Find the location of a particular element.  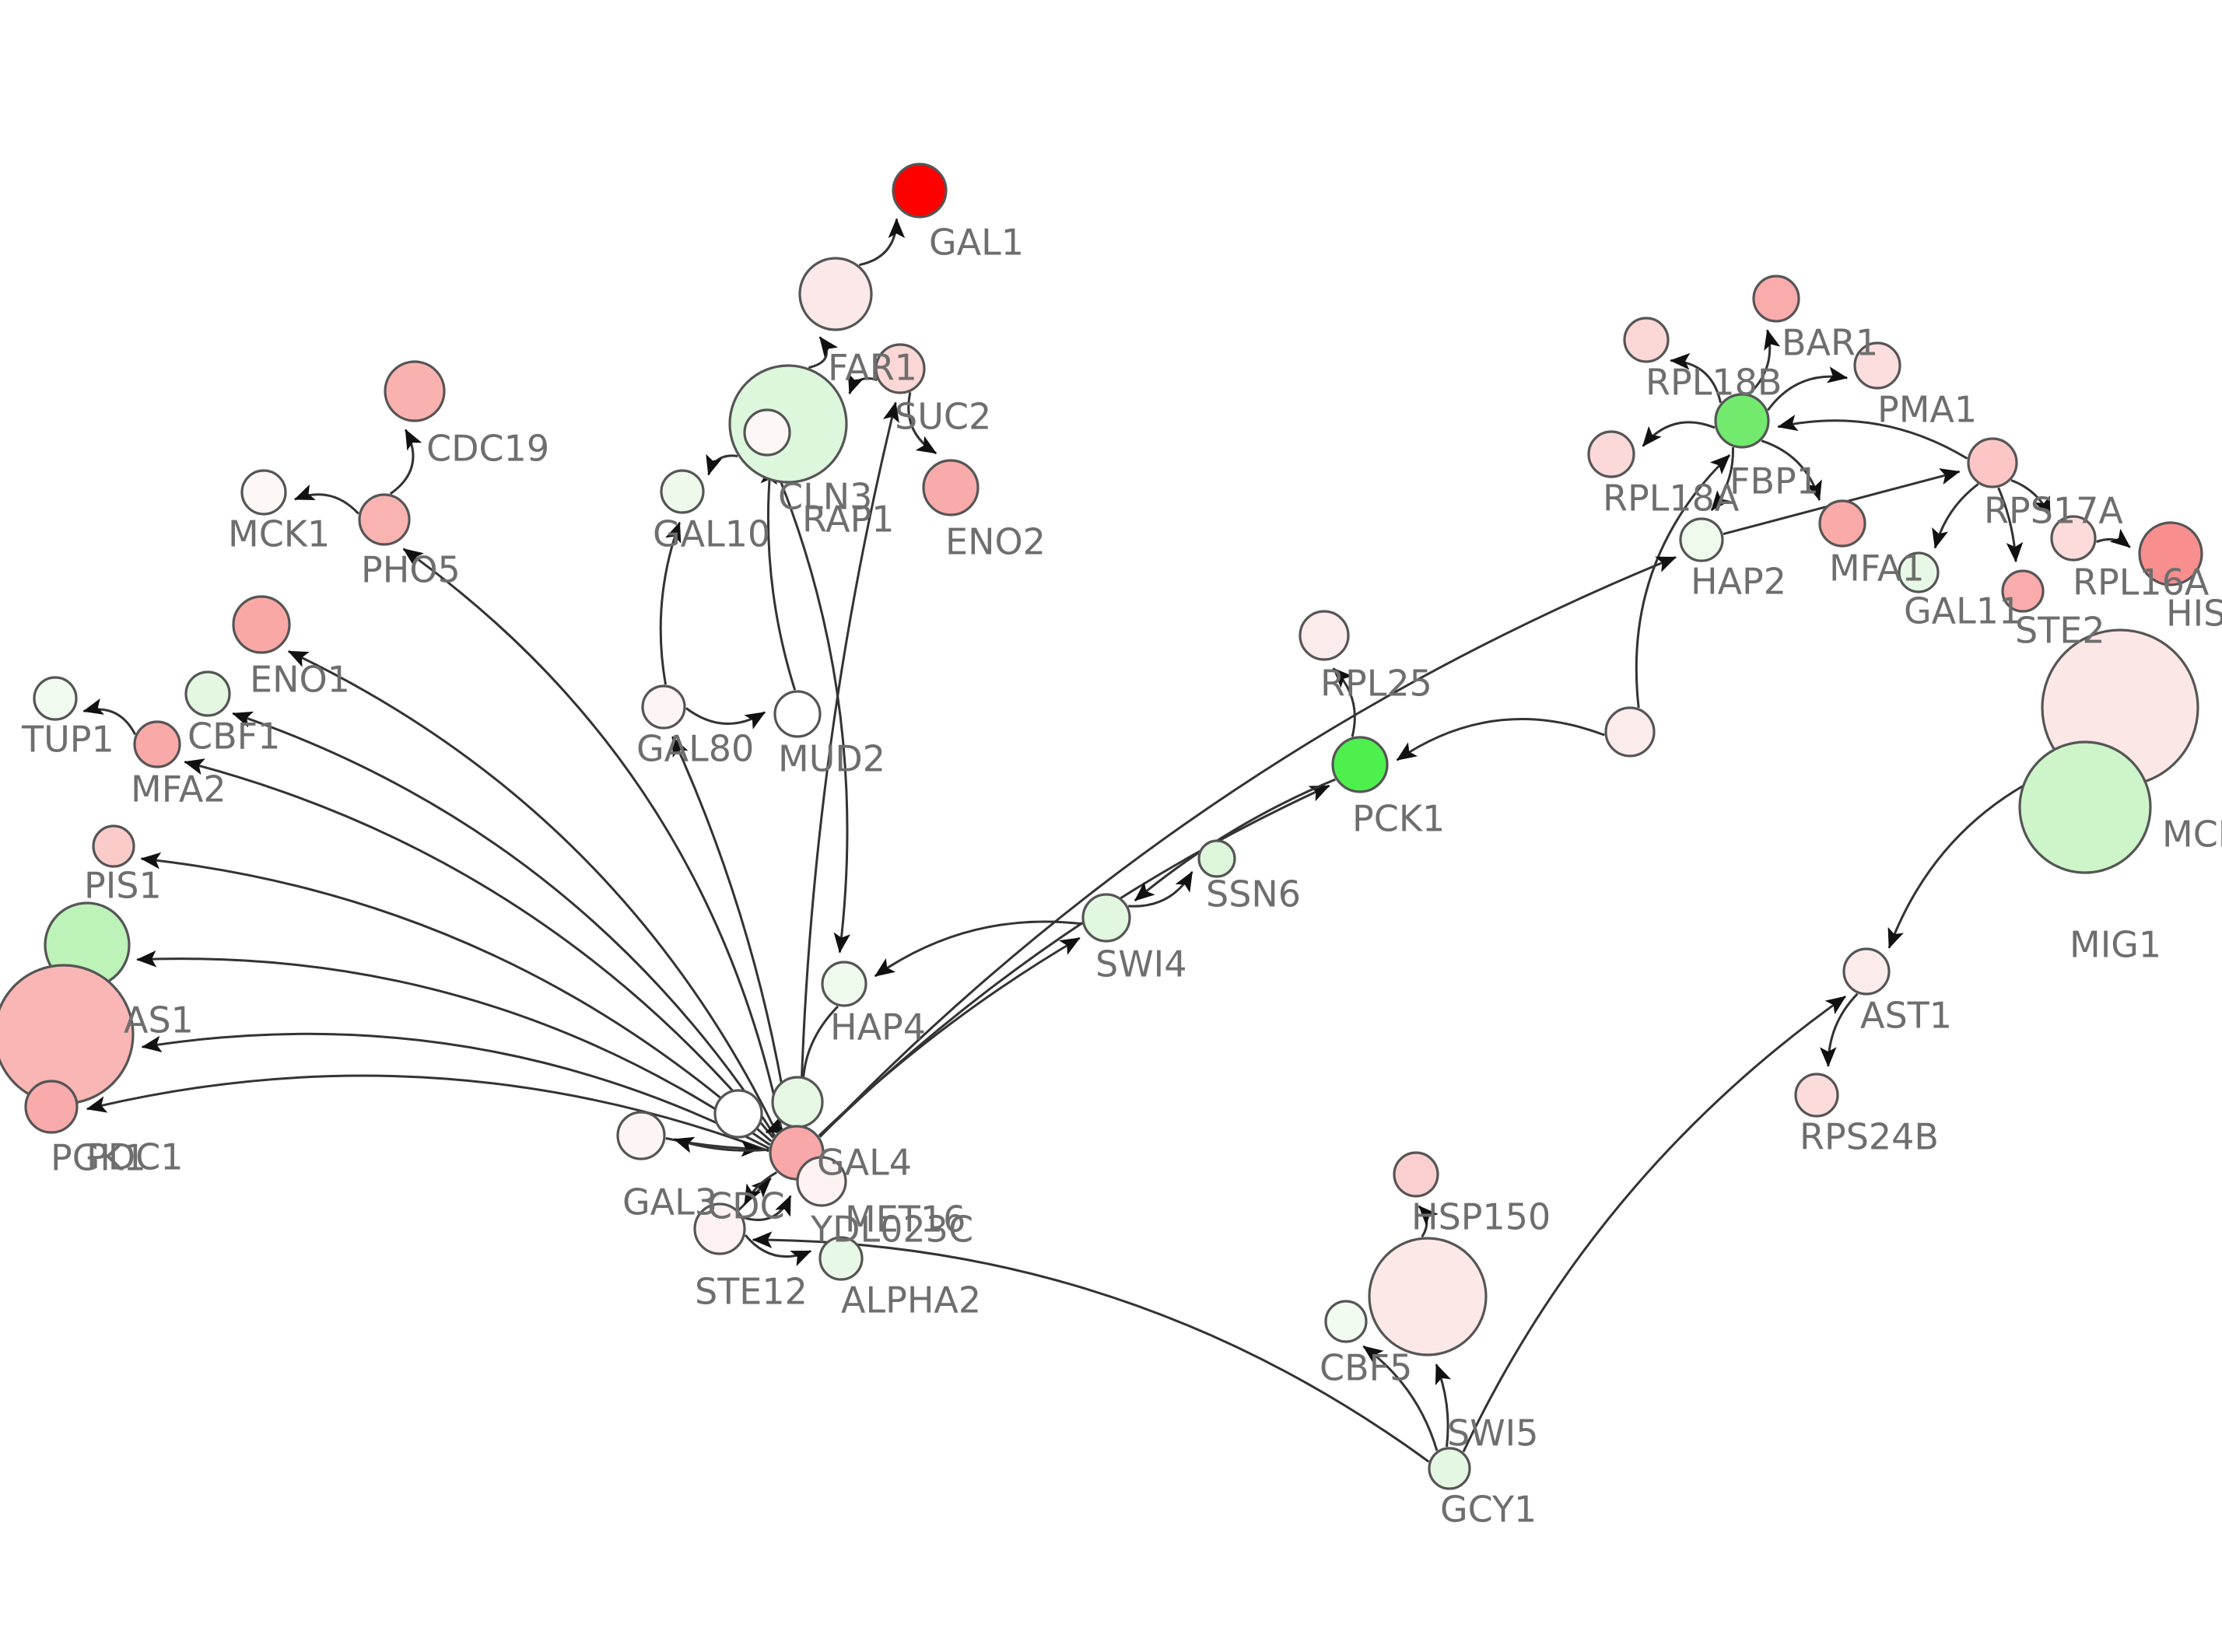

node-label-ydl023c: YDL023C is located at coordinates (892, 1229).